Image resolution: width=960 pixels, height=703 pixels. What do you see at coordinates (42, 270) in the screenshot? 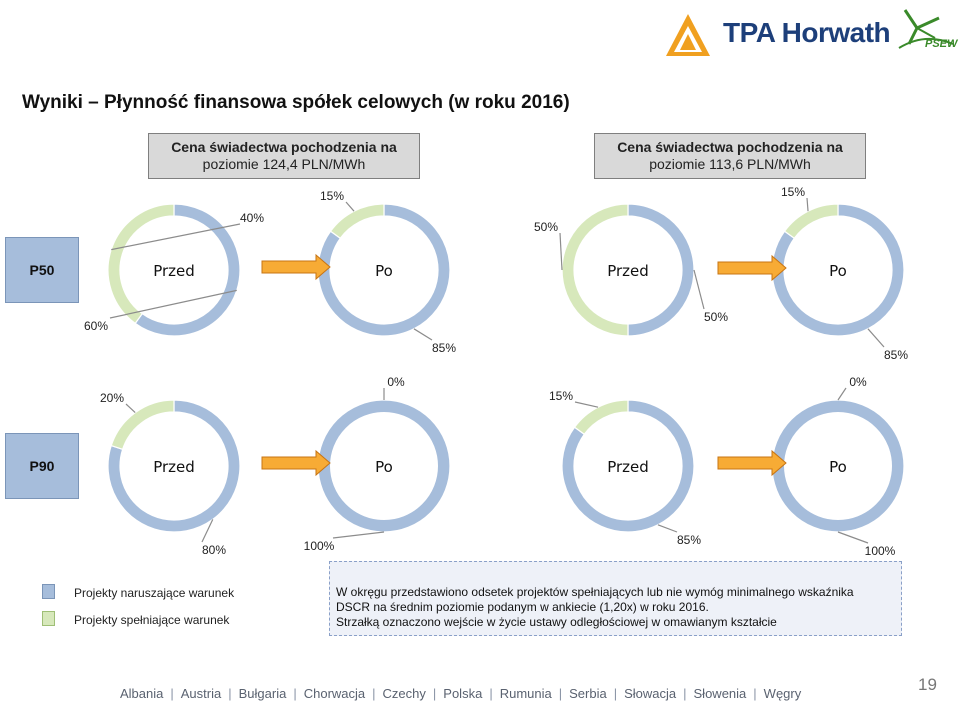
I see `row-label-p50: P50` at bounding box center [42, 270].